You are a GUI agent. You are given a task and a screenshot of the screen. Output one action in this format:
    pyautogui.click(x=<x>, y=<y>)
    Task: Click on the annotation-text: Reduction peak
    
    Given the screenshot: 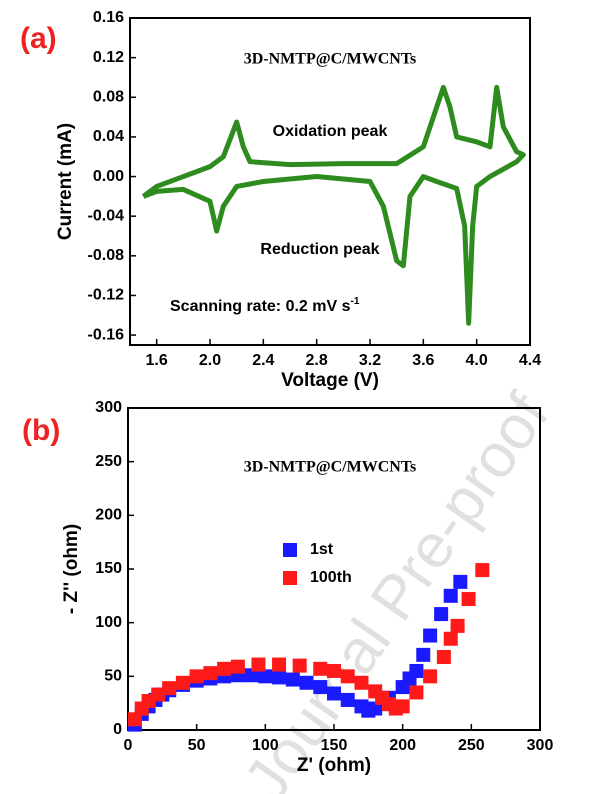 What is the action you would take?
    pyautogui.click(x=319, y=249)
    